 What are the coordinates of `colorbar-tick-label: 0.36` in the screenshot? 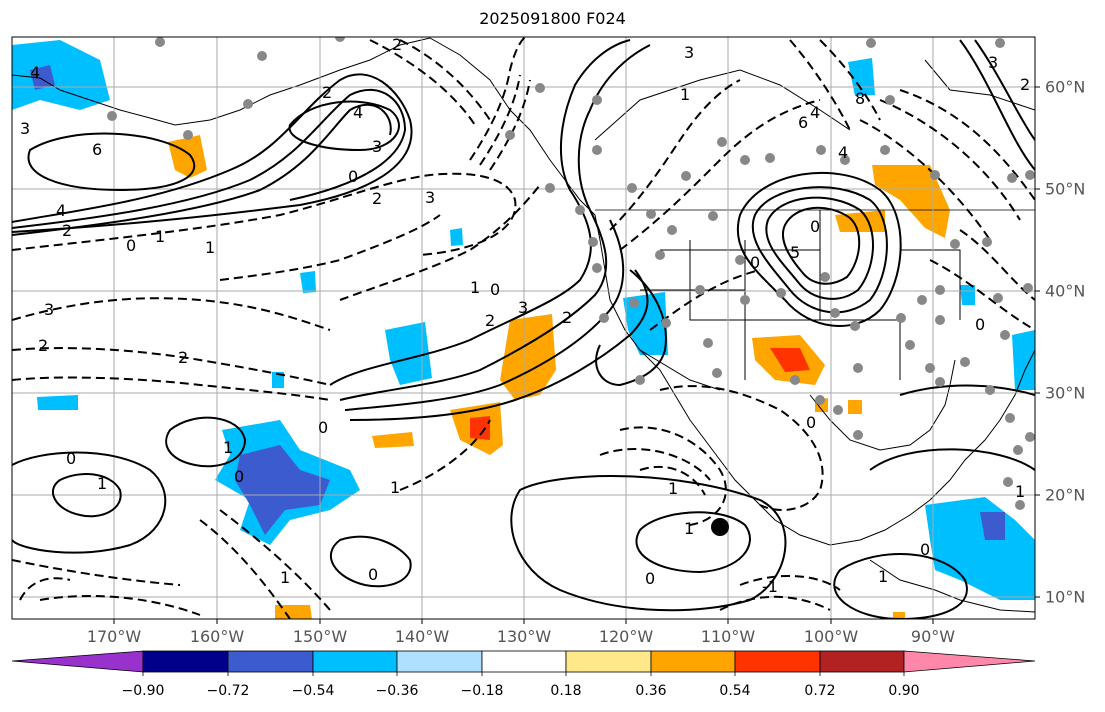 It's located at (651, 691).